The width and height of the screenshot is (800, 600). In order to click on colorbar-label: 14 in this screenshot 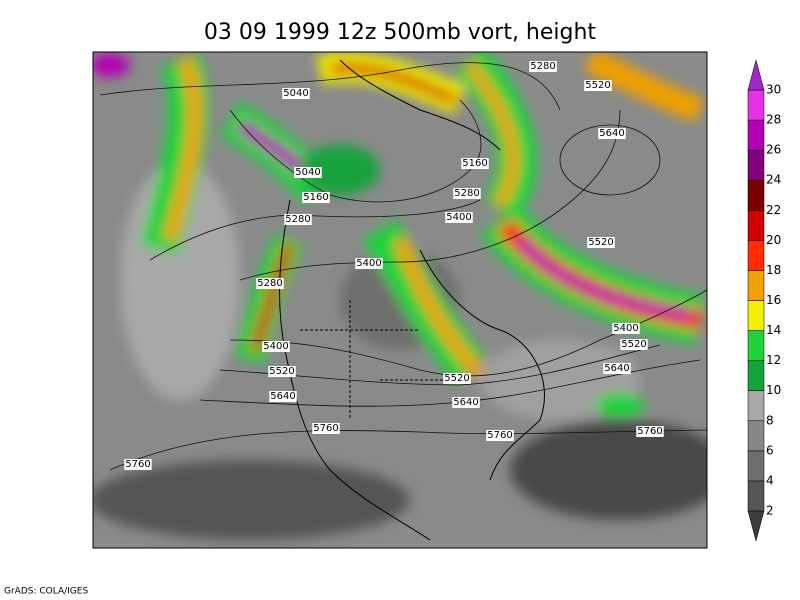, I will do `click(773, 330)`.